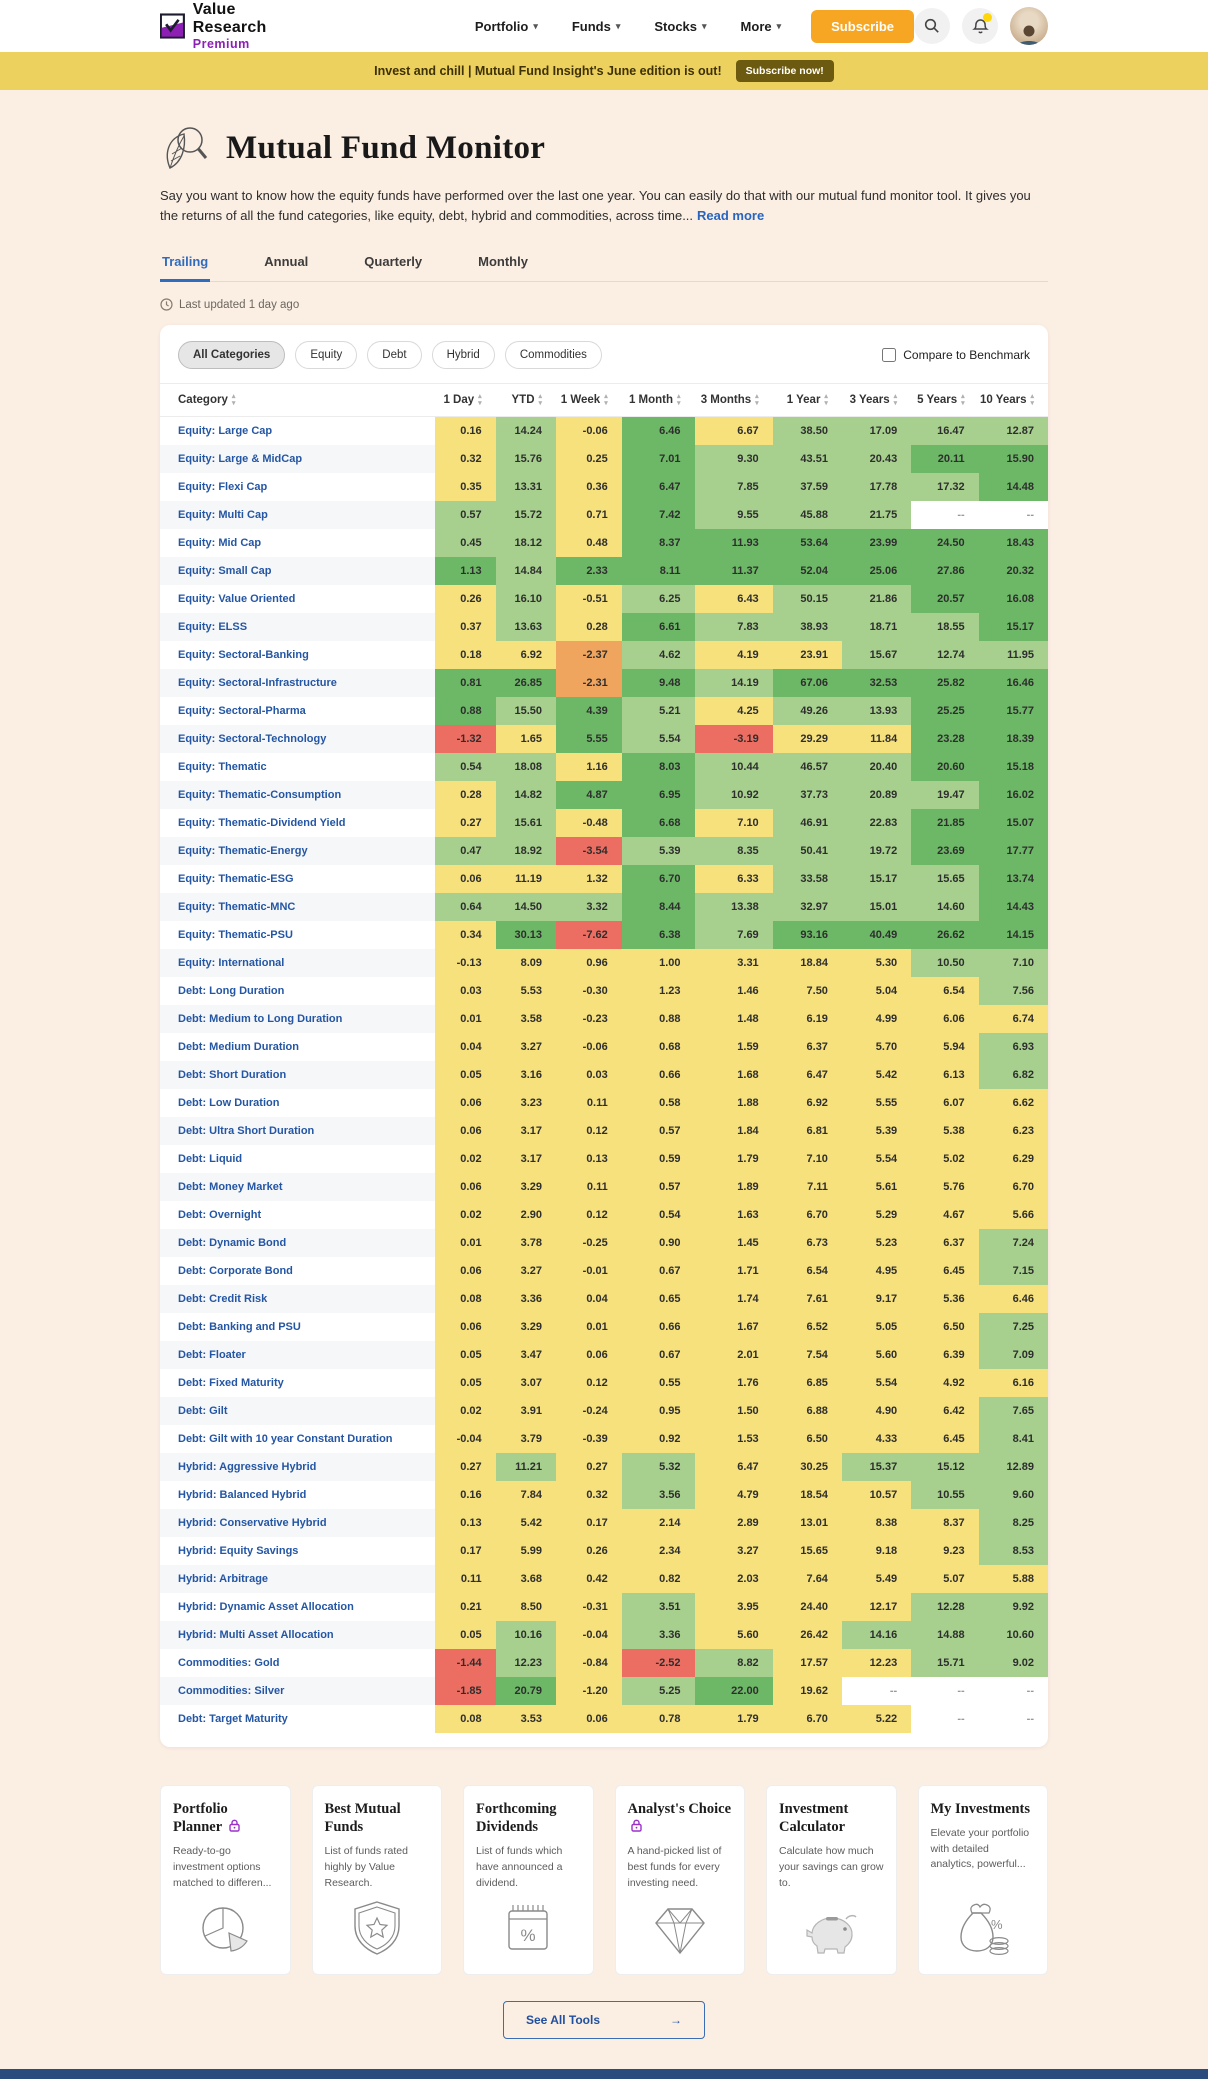  I want to click on tab-monthly: Monthly, so click(503, 262).